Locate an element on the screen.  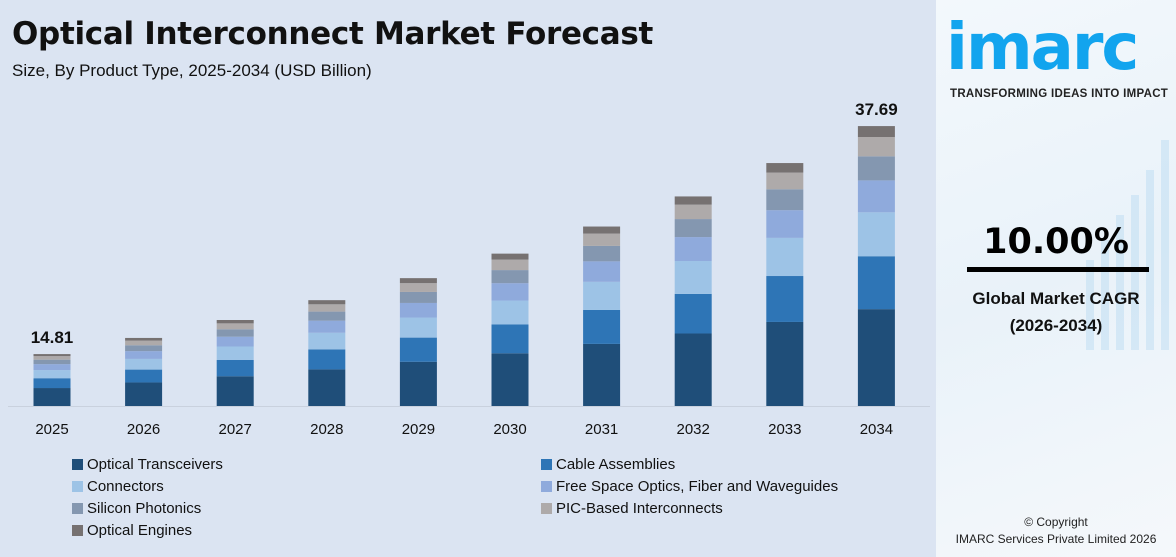
legend-item: PIC-Based Interconnects is located at coordinates (632, 508).